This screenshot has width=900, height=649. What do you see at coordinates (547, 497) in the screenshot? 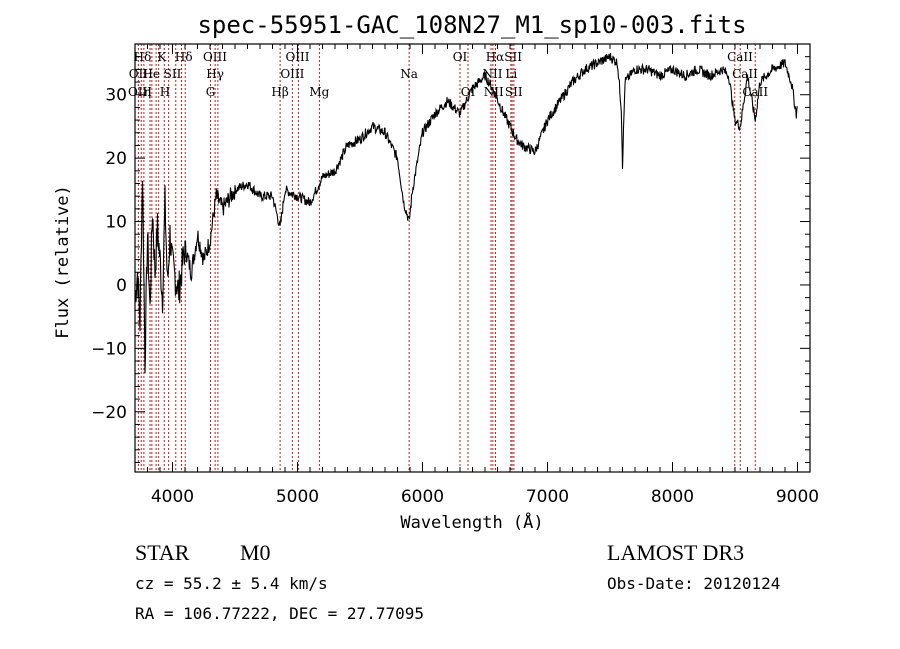
I see `x-tick-label: 7000` at bounding box center [547, 497].